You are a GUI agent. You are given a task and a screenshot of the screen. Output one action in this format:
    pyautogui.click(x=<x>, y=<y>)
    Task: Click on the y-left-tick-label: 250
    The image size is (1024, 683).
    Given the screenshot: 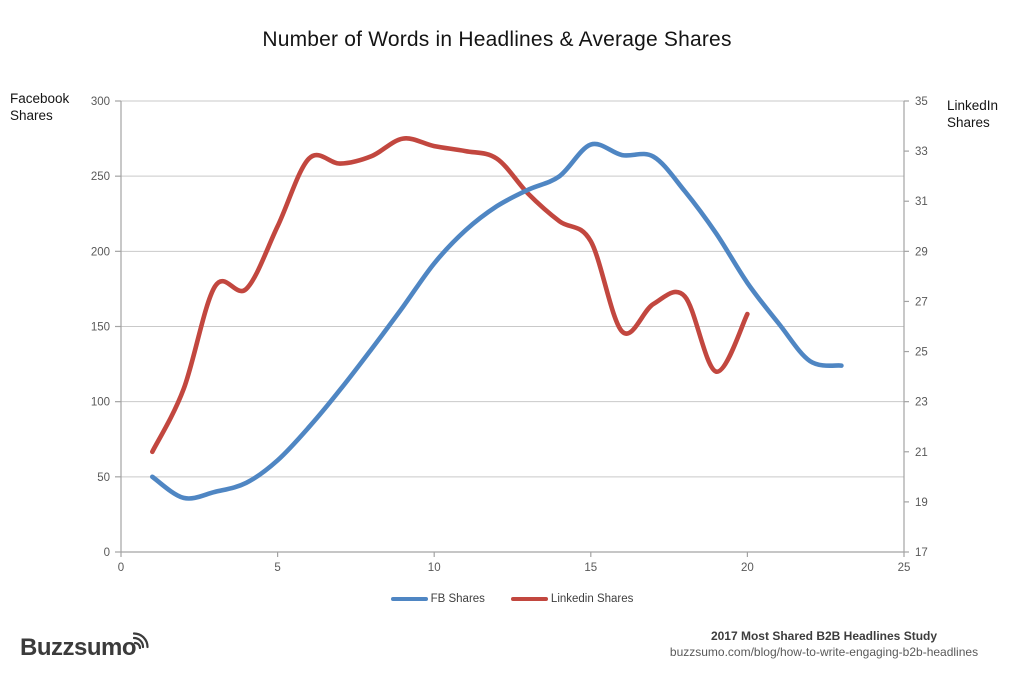 What is the action you would take?
    pyautogui.click(x=100, y=177)
    